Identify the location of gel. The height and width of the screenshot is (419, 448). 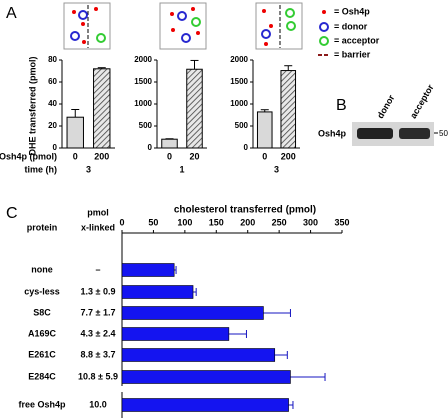
(395, 134).